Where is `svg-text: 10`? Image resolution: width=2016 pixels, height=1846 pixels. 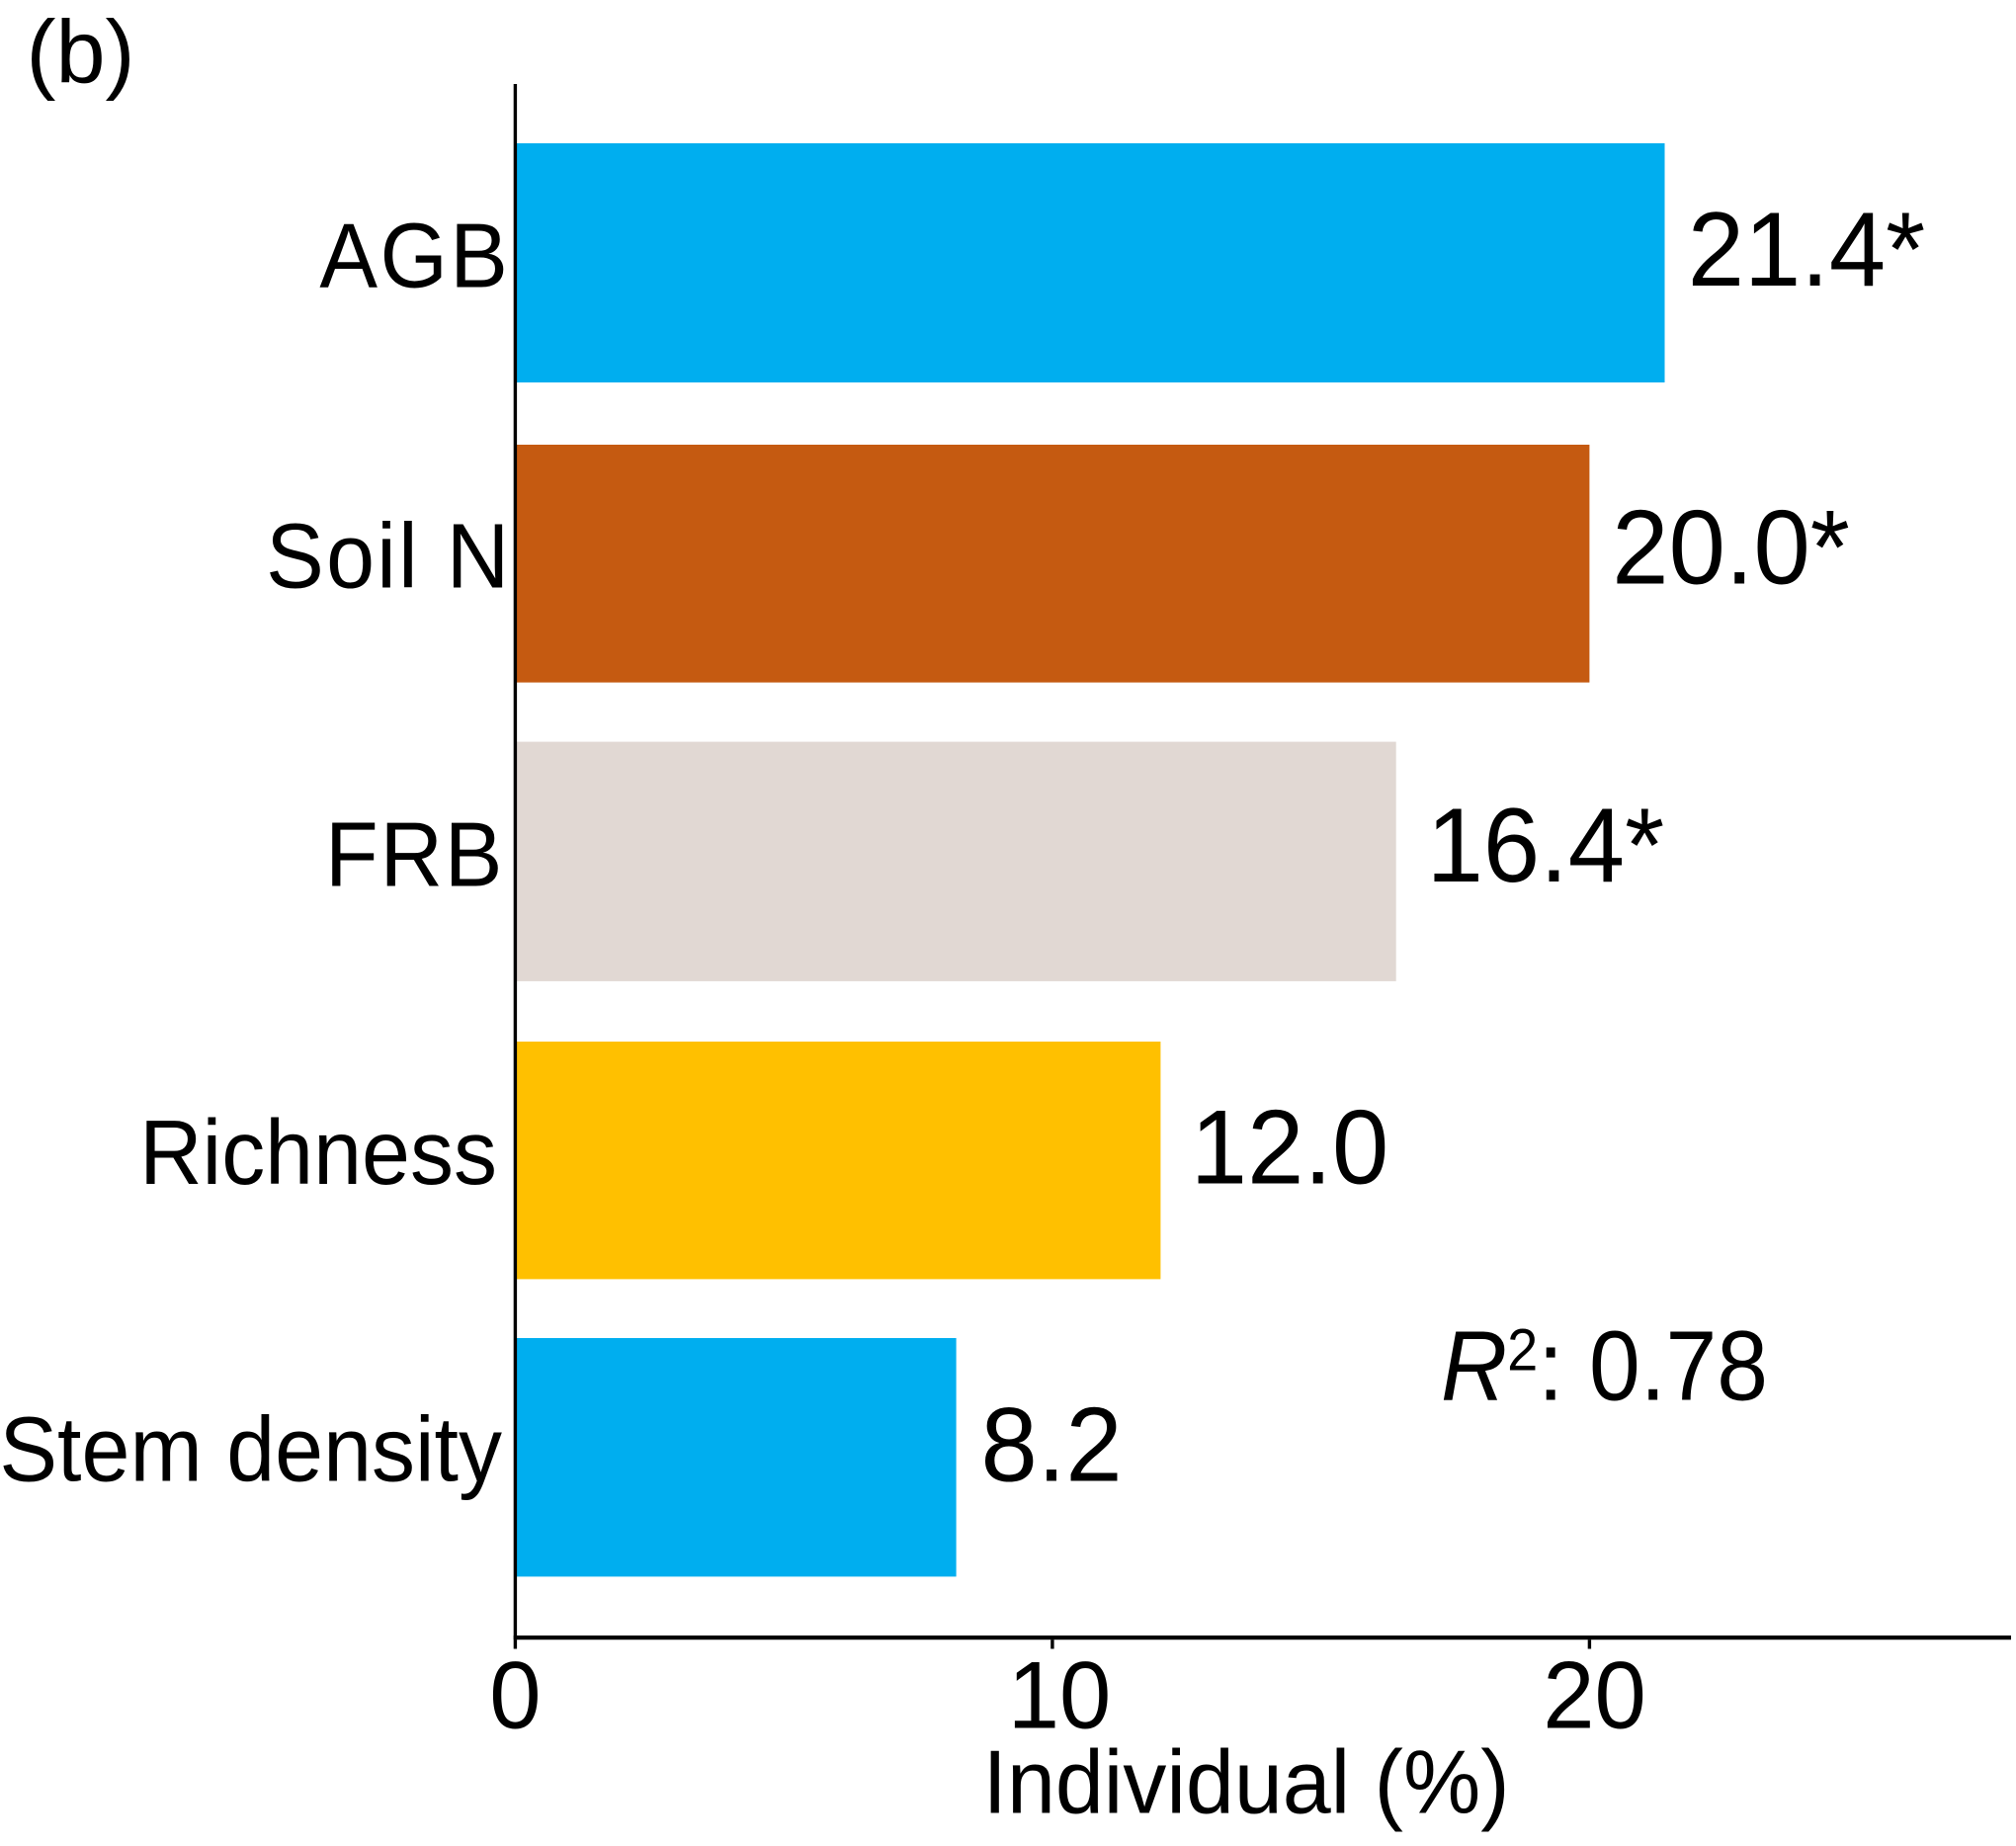 svg-text: 10 is located at coordinates (1060, 1695).